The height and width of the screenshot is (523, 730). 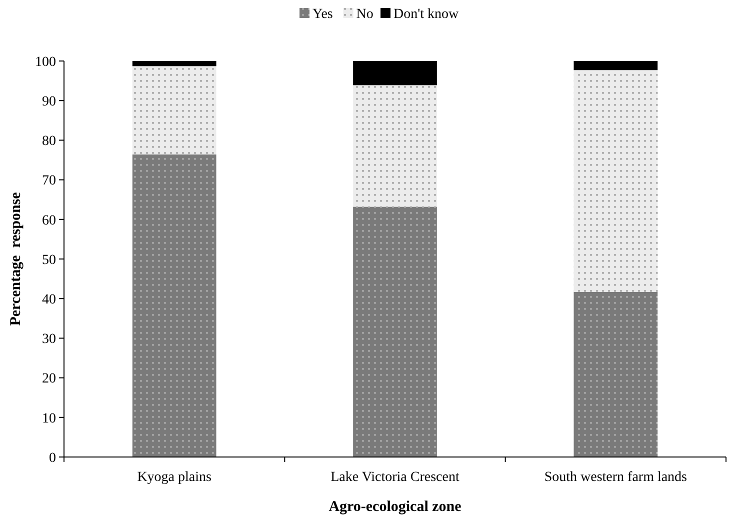 I want to click on y-tick-label: 40, so click(x=49, y=300).